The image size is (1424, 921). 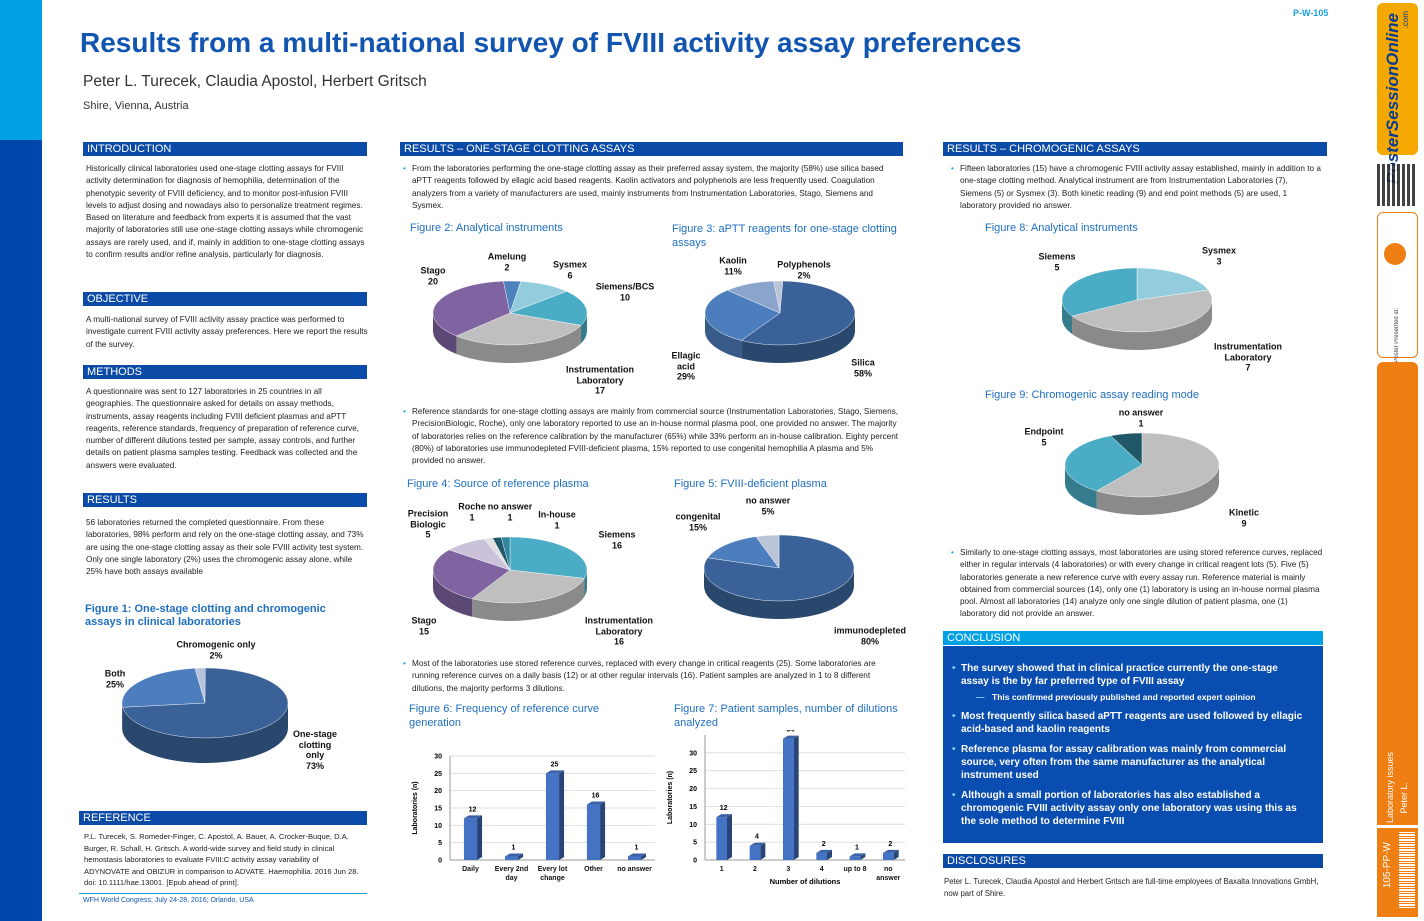 What do you see at coordinates (1092, 395) in the screenshot?
I see `figure-title: Figure 9: Chromogenic assay reading mode` at bounding box center [1092, 395].